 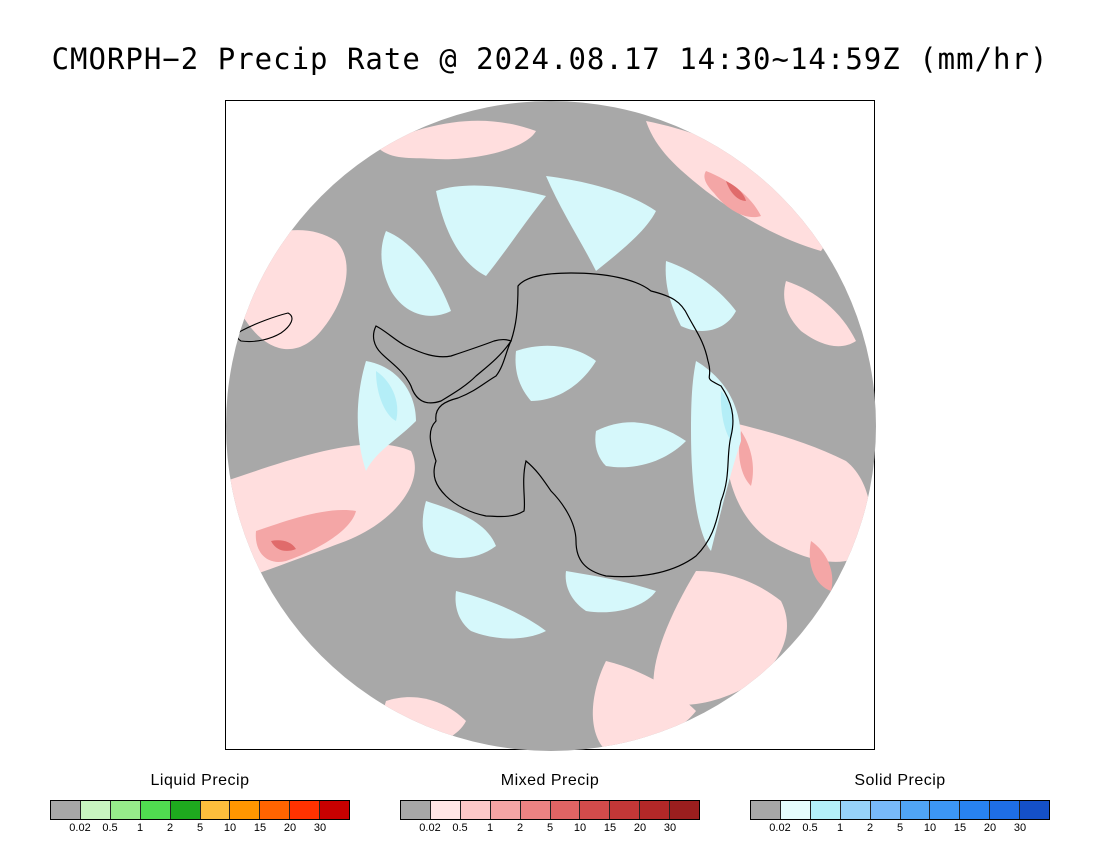 I want to click on solid-precip-moderate-regions, so click(x=554, y=406).